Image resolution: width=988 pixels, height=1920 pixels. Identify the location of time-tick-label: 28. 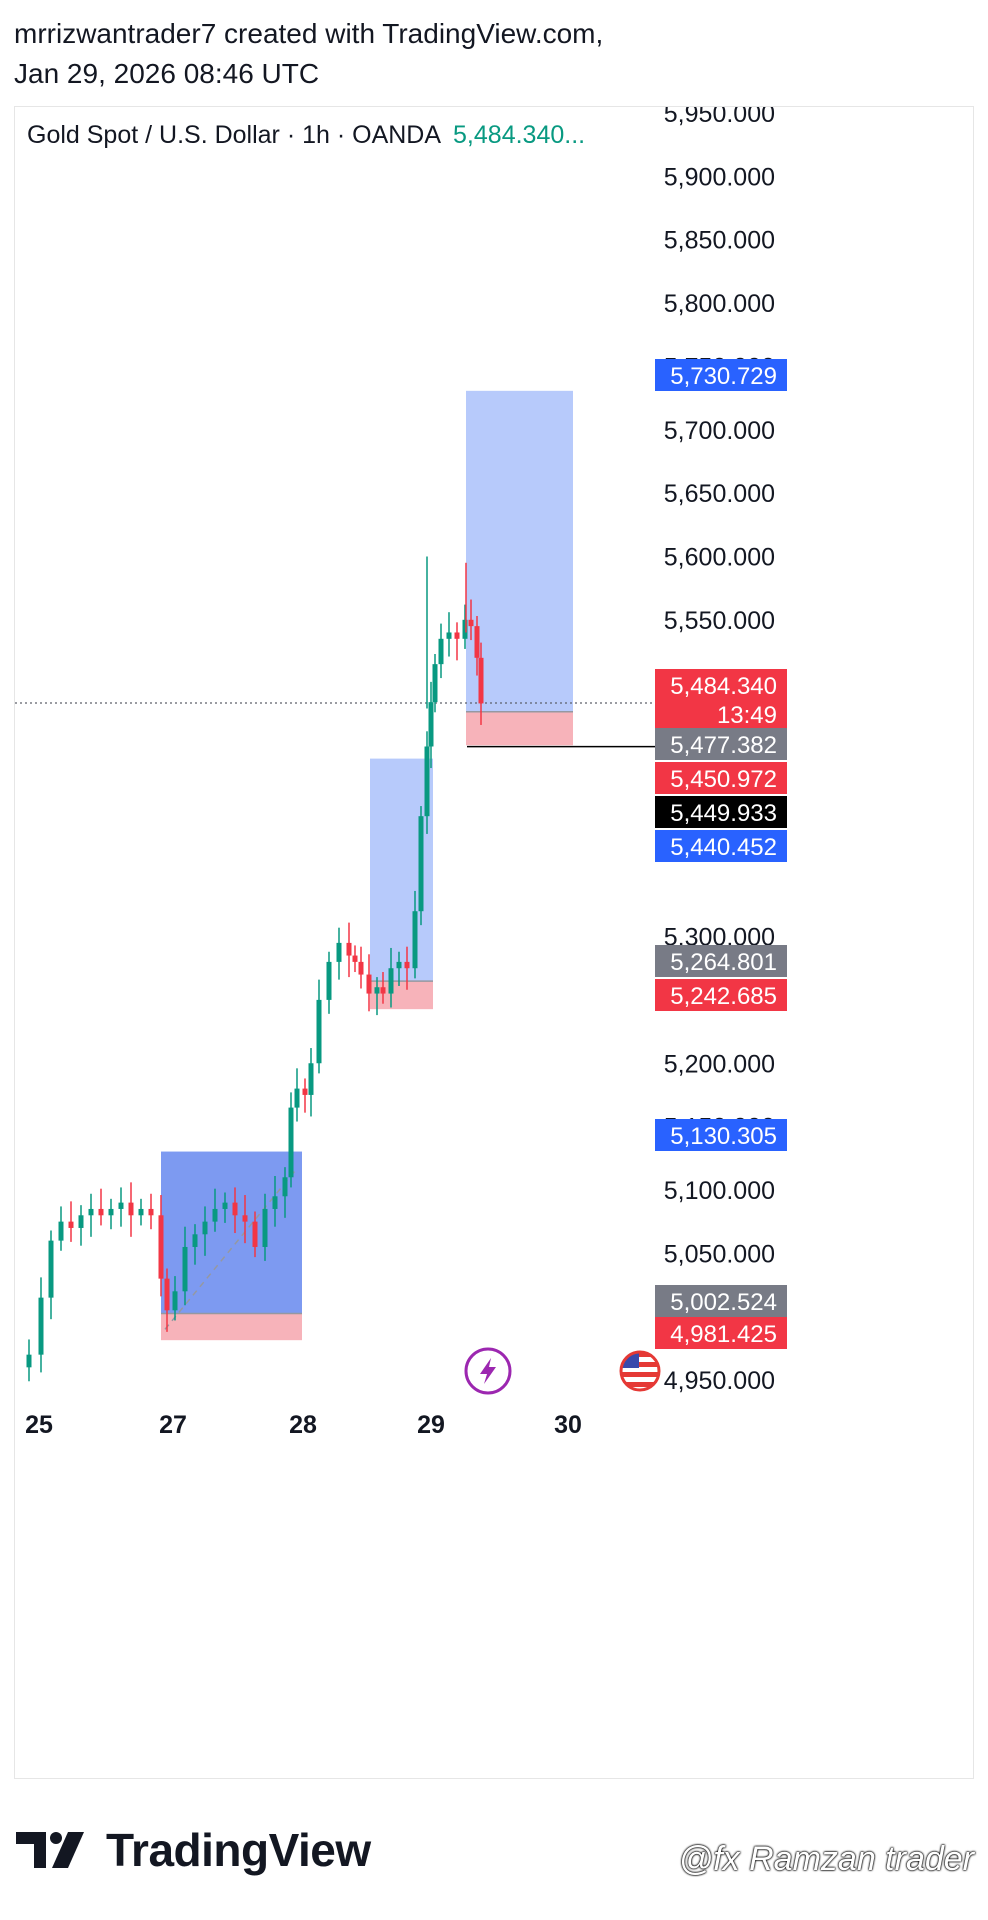
(303, 1425).